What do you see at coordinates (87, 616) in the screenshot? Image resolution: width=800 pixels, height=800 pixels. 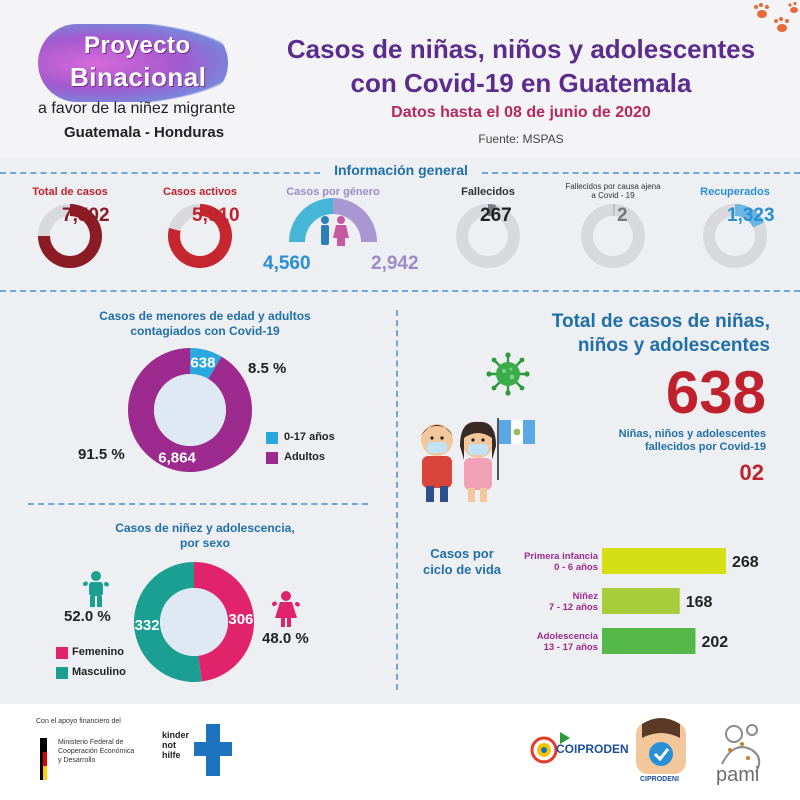 I see `pct-male: 52.0 %` at bounding box center [87, 616].